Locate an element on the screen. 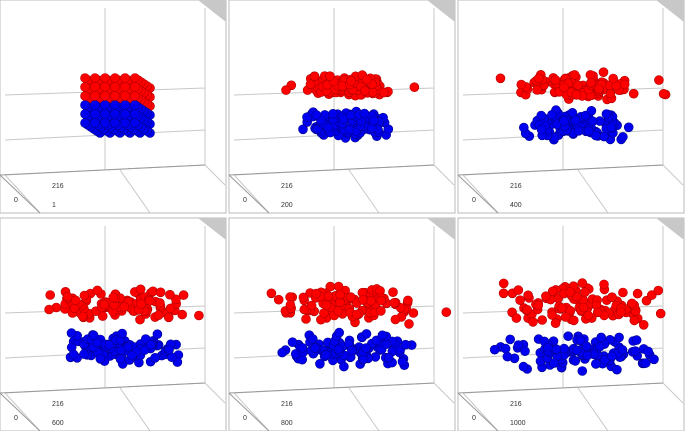  step-label: 600 is located at coordinates (58, 423).